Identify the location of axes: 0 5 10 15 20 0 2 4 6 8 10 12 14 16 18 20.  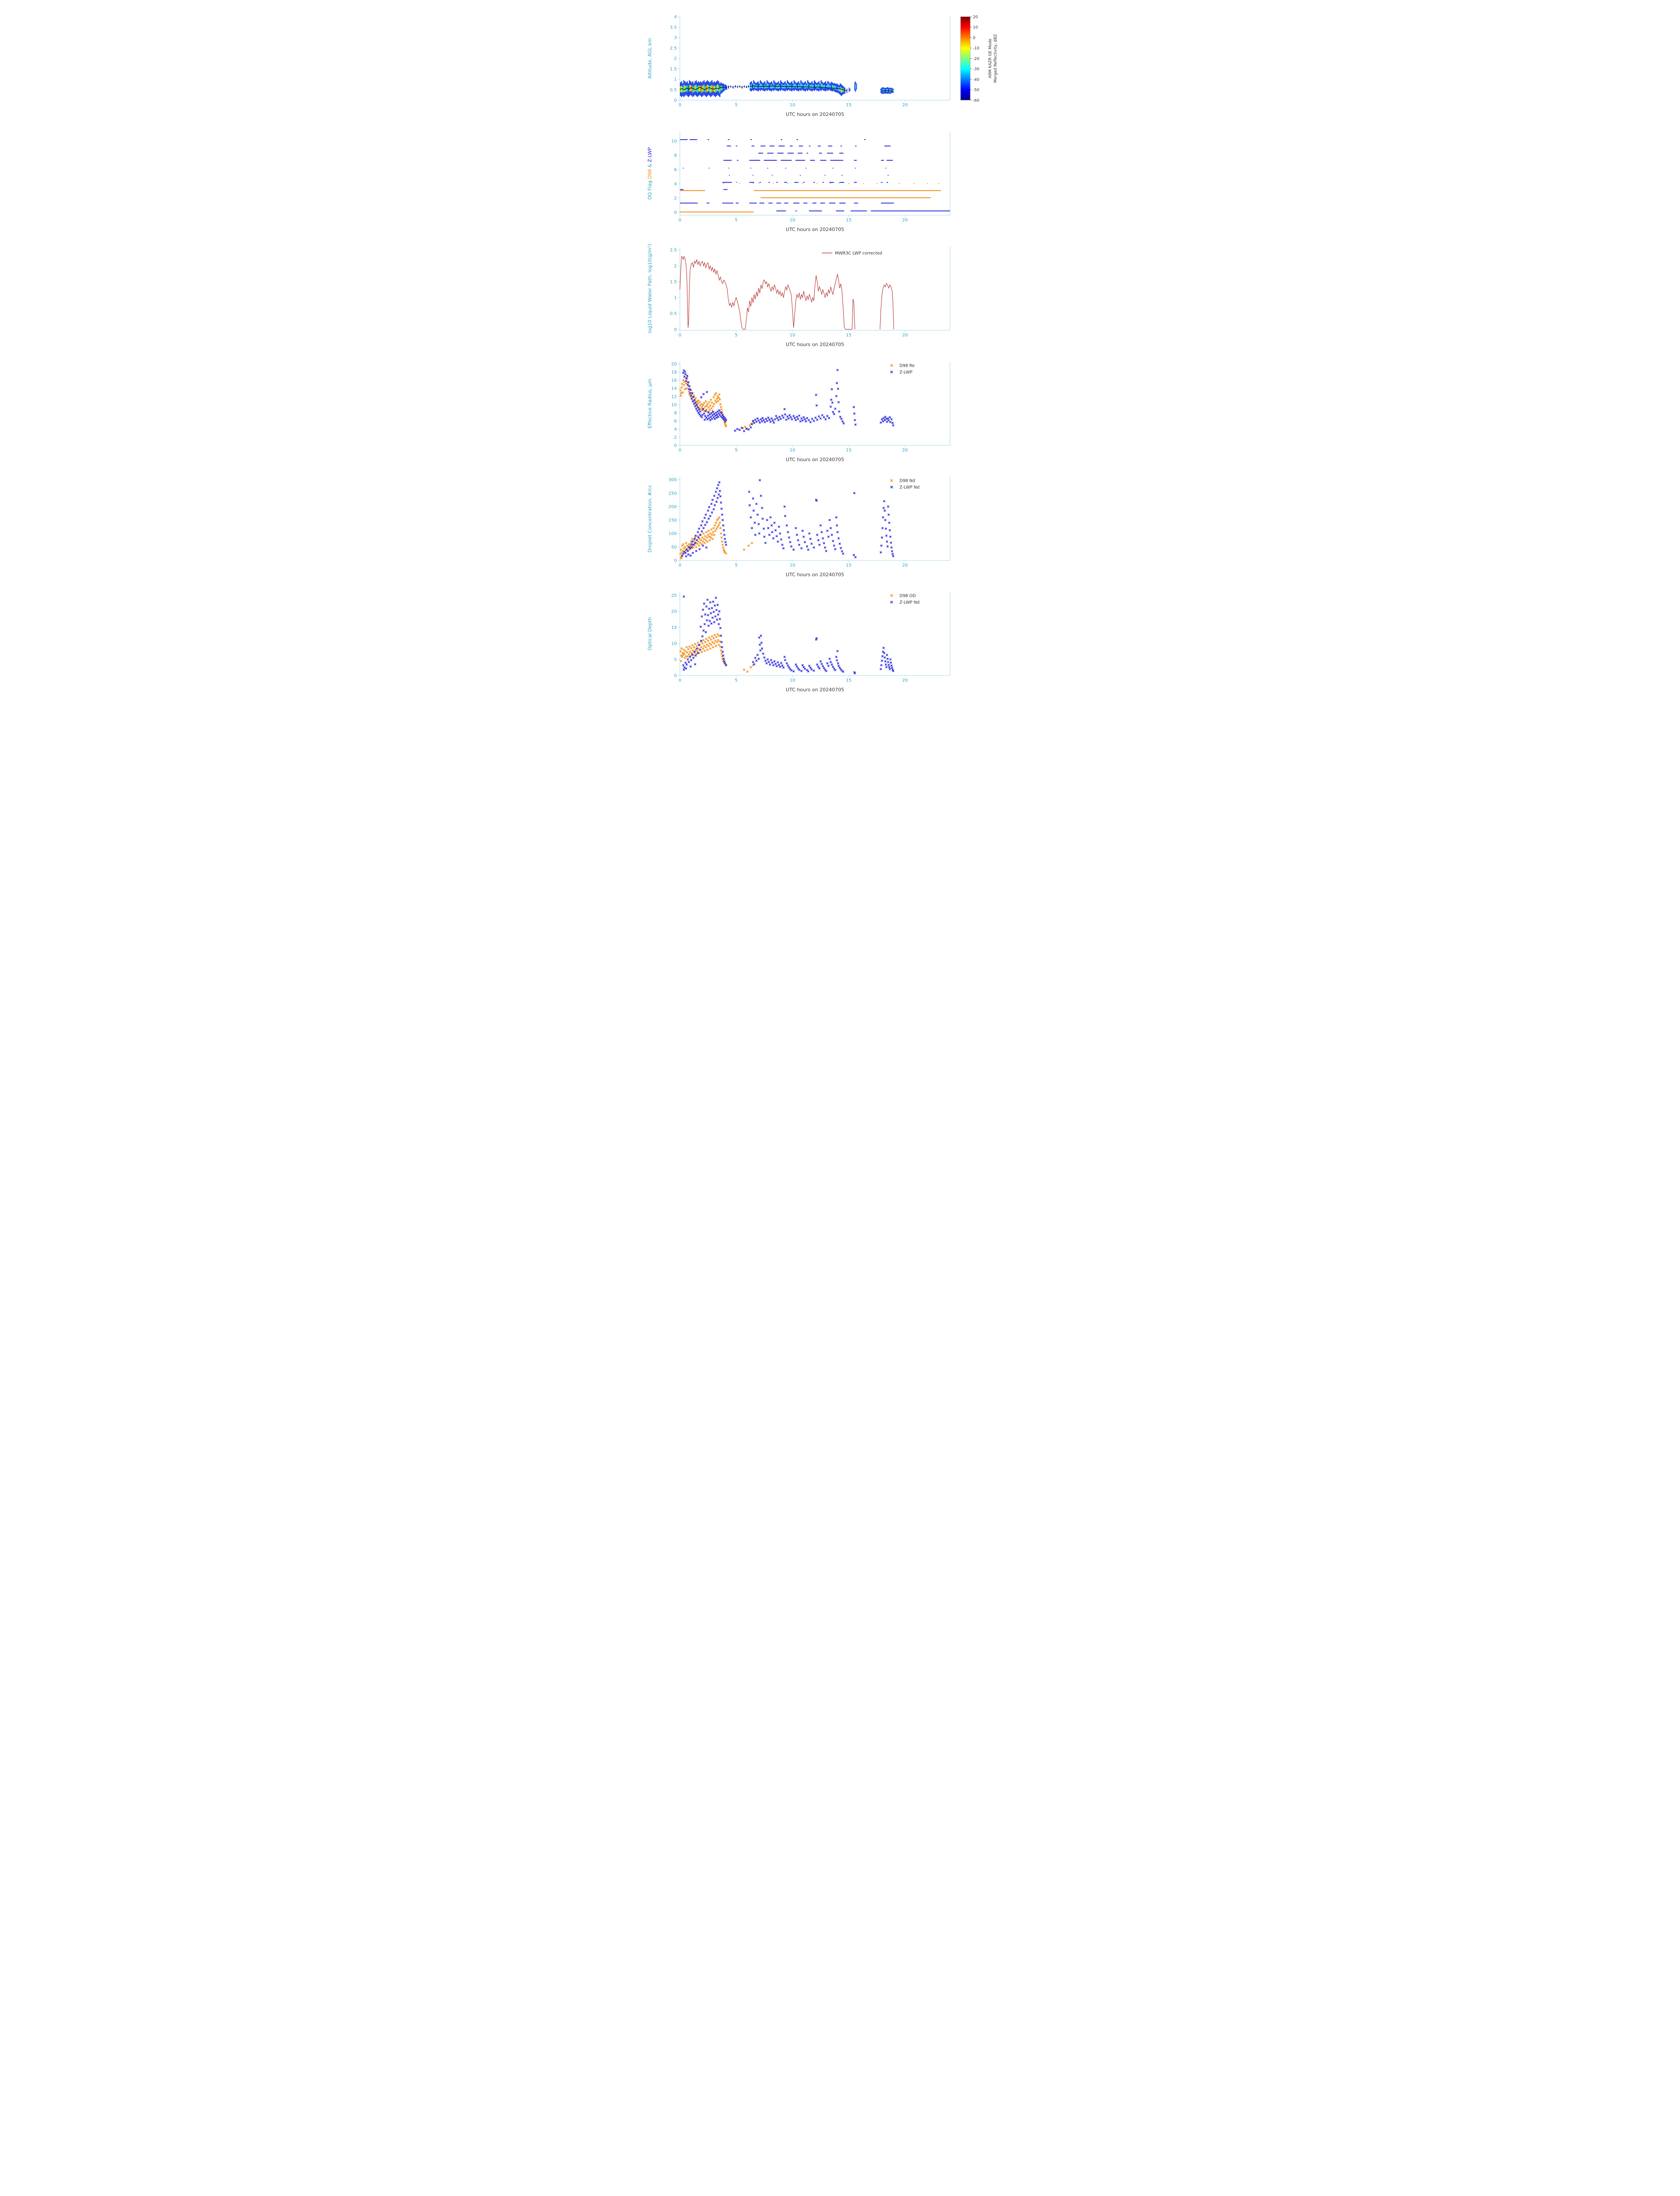
(810, 408).